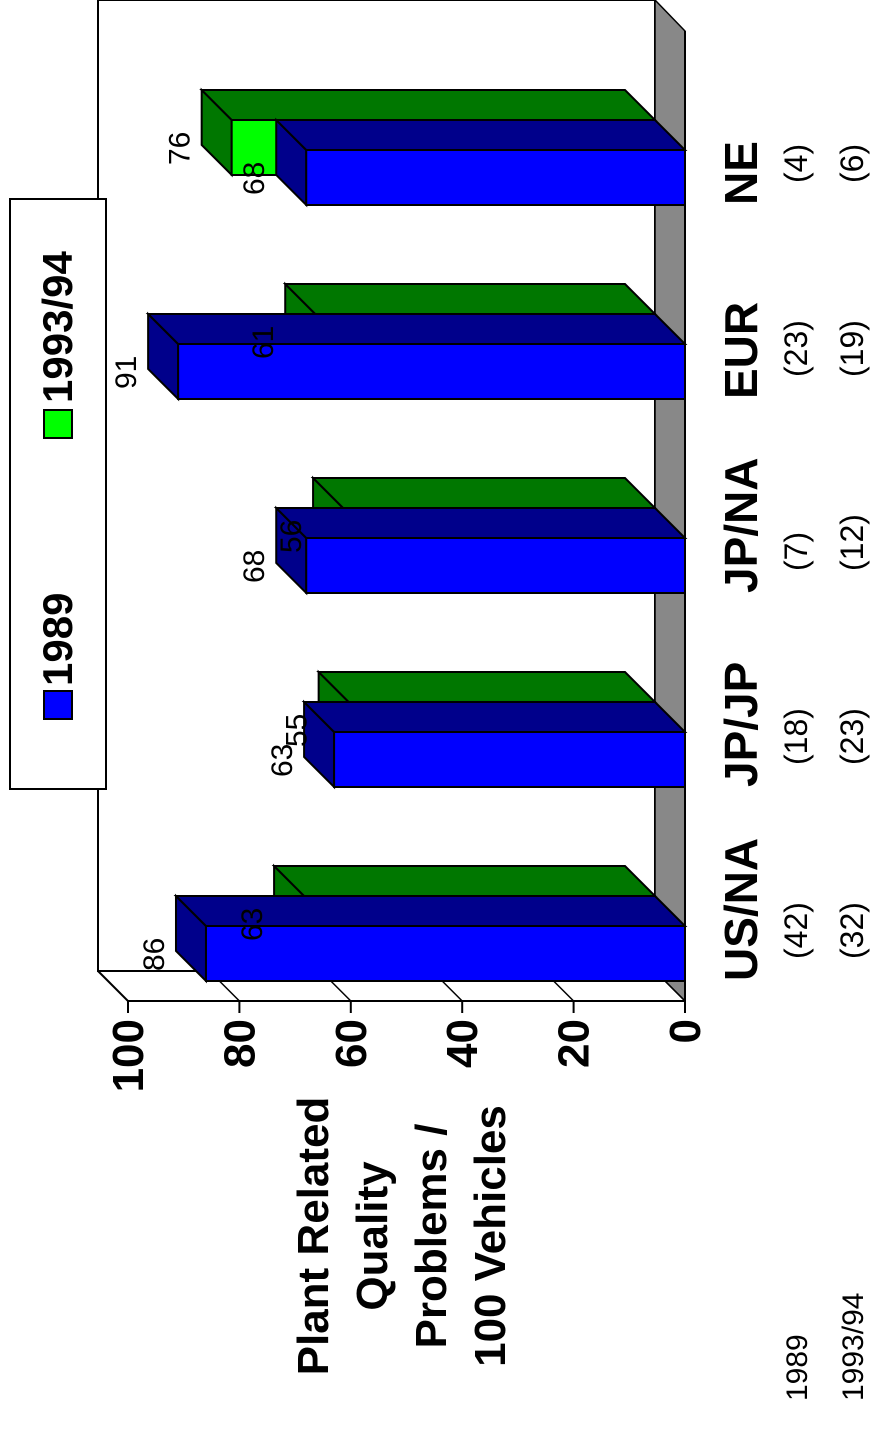  What do you see at coordinates (57, 327) in the screenshot?
I see `legend-label-1993-94: 1993/94` at bounding box center [57, 327].